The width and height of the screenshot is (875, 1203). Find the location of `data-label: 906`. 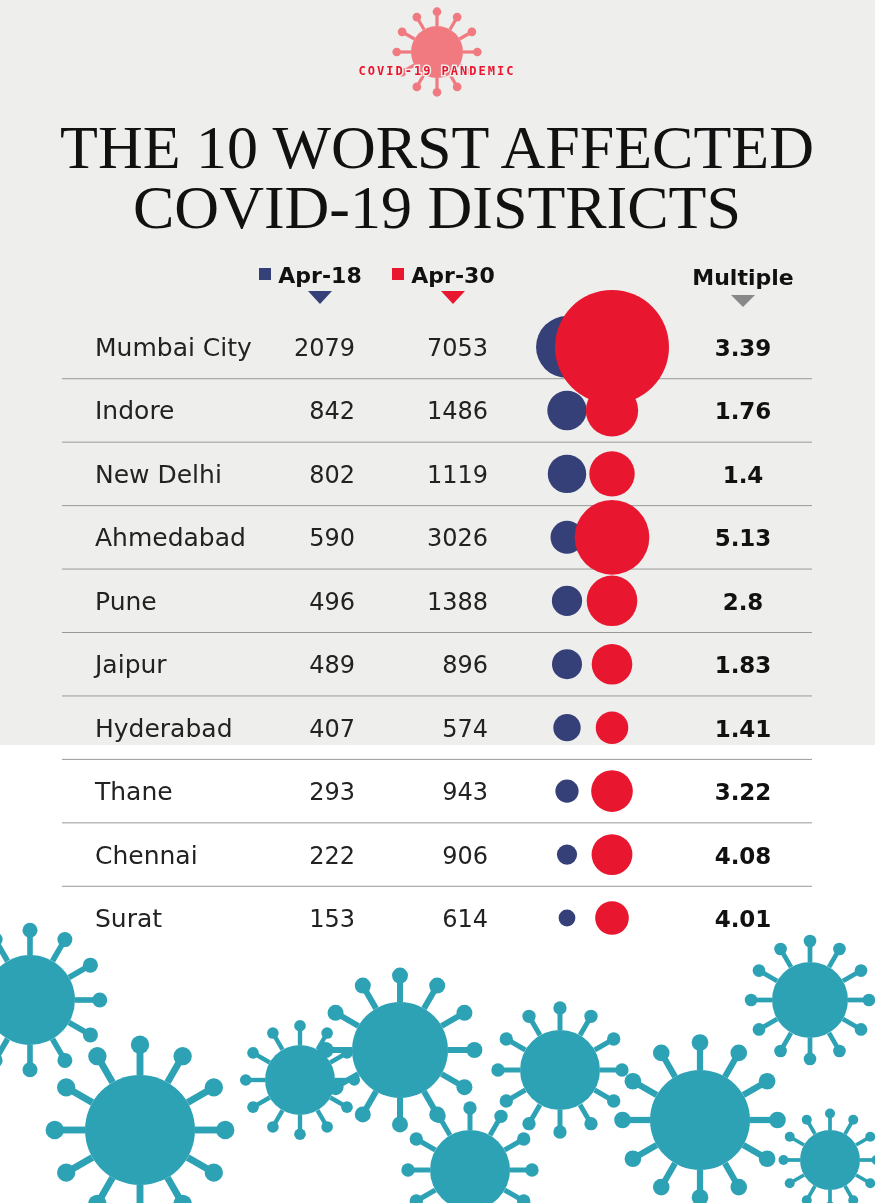

data-label: 906 is located at coordinates (465, 855).